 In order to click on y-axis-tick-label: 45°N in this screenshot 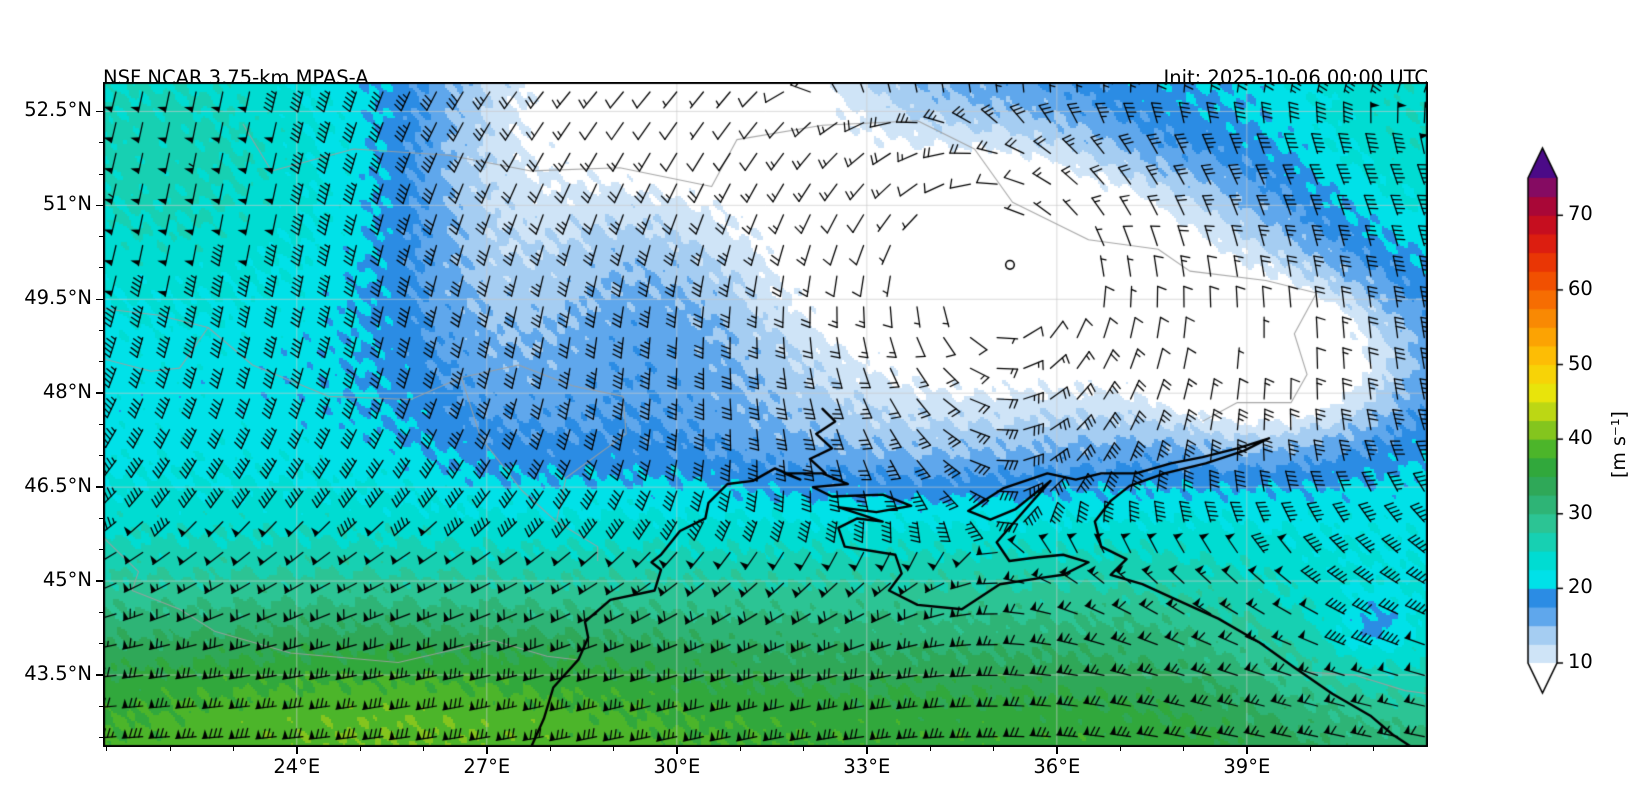, I will do `click(67, 580)`.